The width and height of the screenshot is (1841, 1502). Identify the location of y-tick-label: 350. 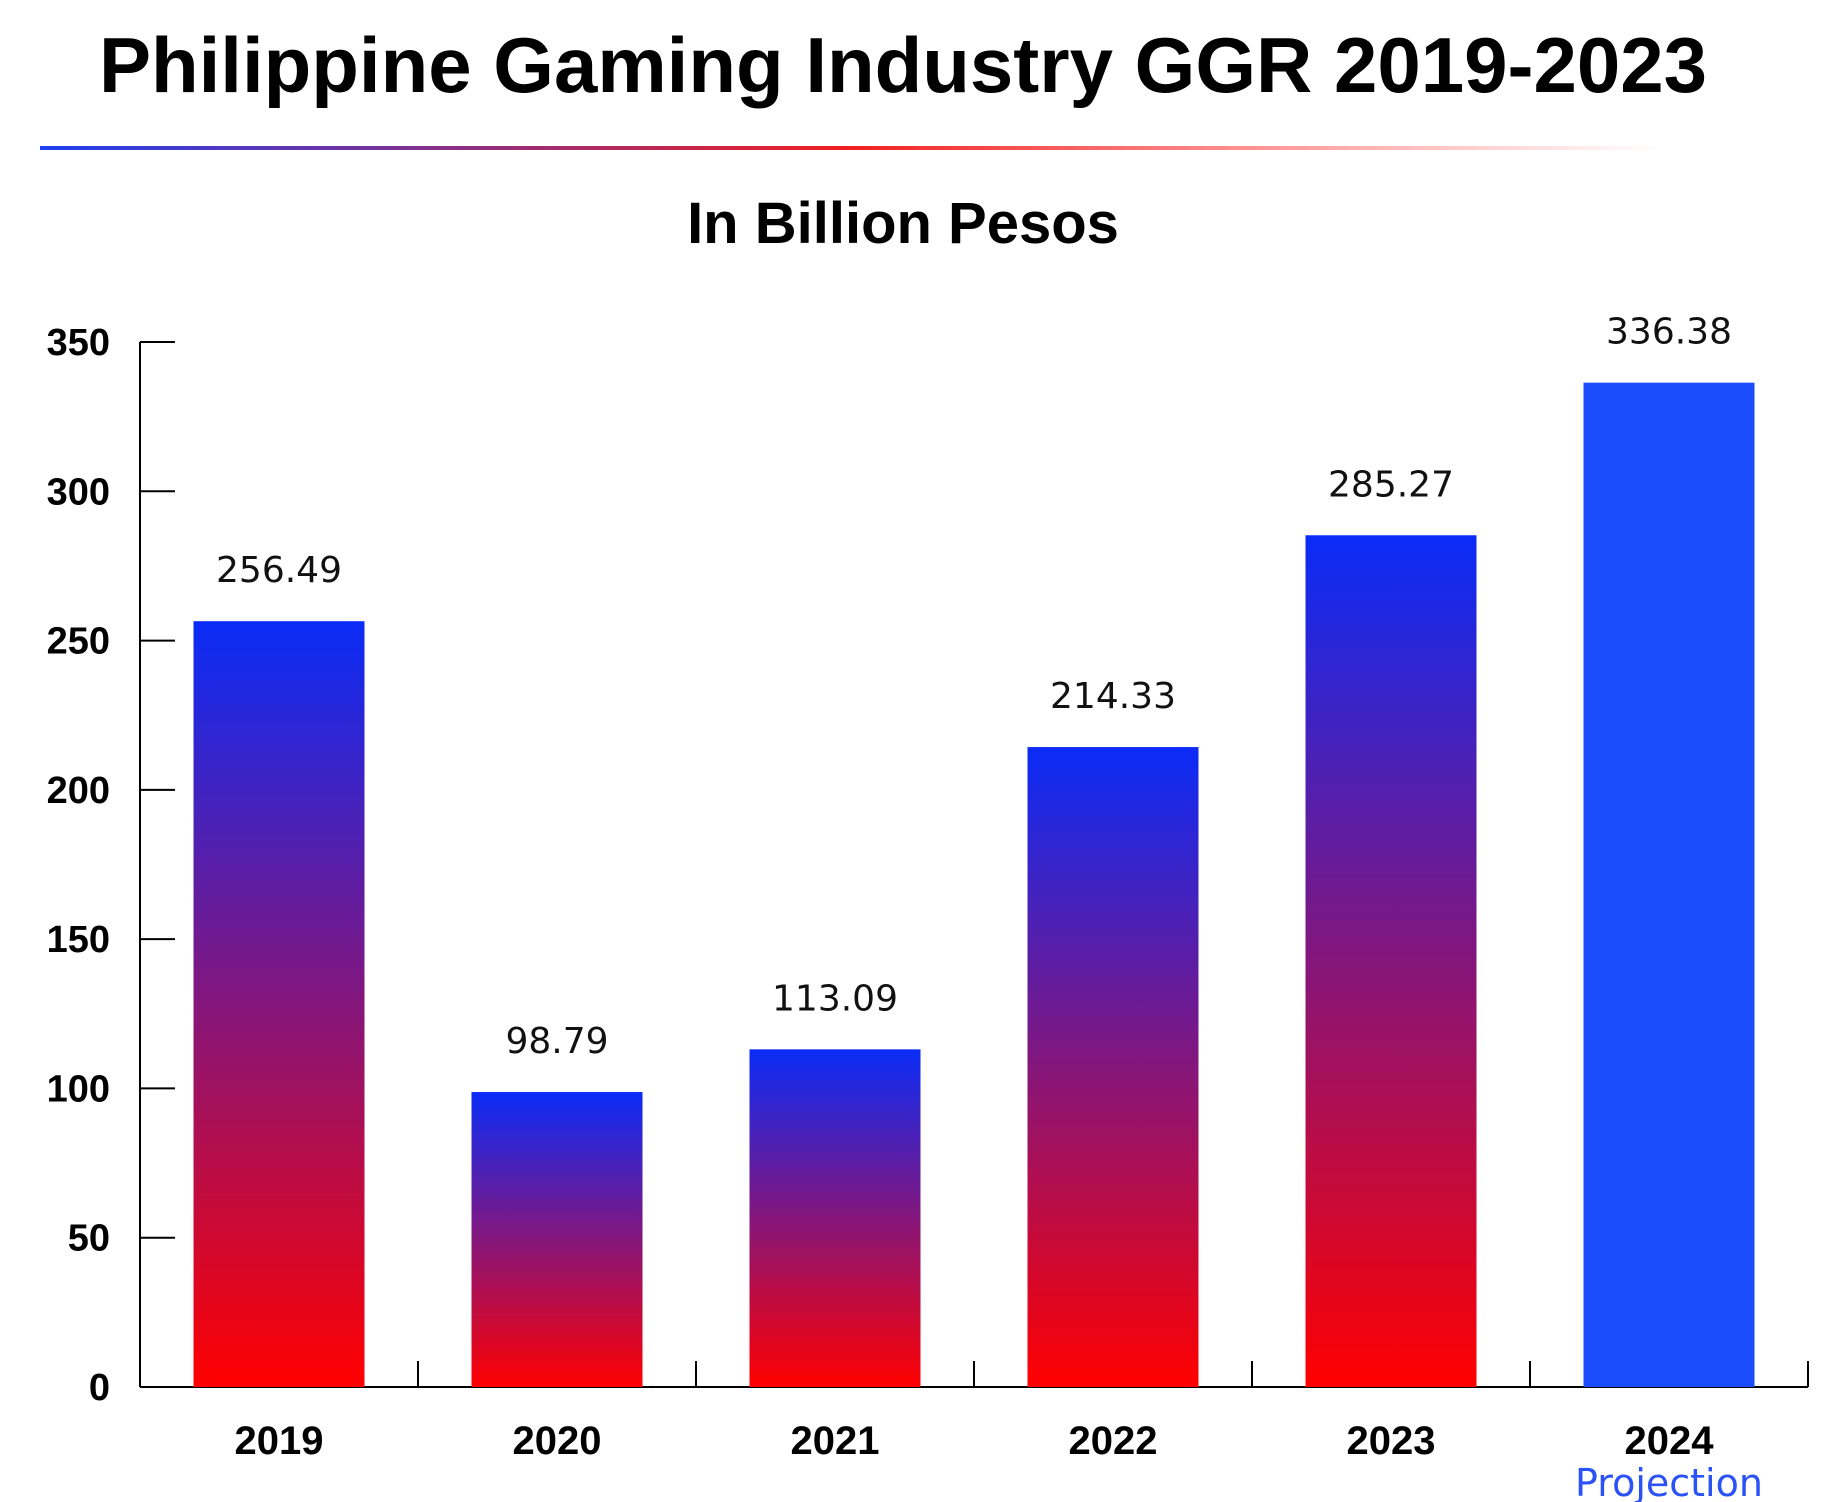
(78, 343).